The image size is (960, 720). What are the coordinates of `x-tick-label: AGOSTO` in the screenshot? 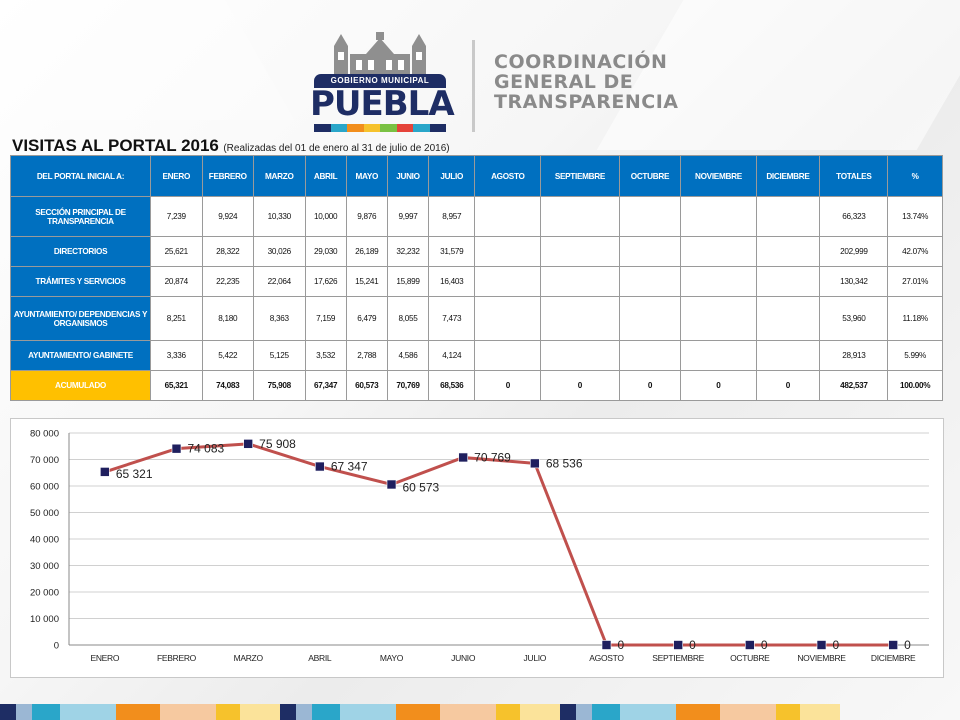 It's located at (606, 658).